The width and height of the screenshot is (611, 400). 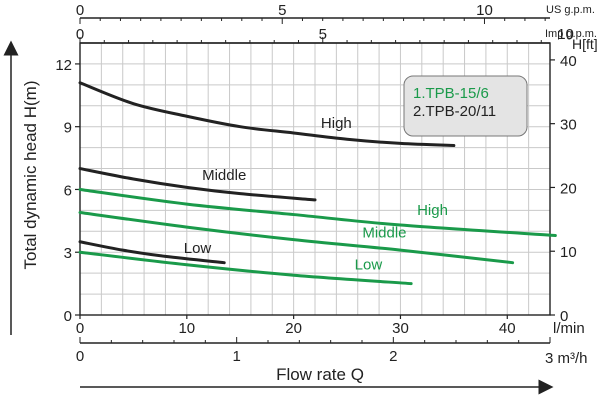 I want to click on y-tick-label: 0, so click(x=68, y=316).